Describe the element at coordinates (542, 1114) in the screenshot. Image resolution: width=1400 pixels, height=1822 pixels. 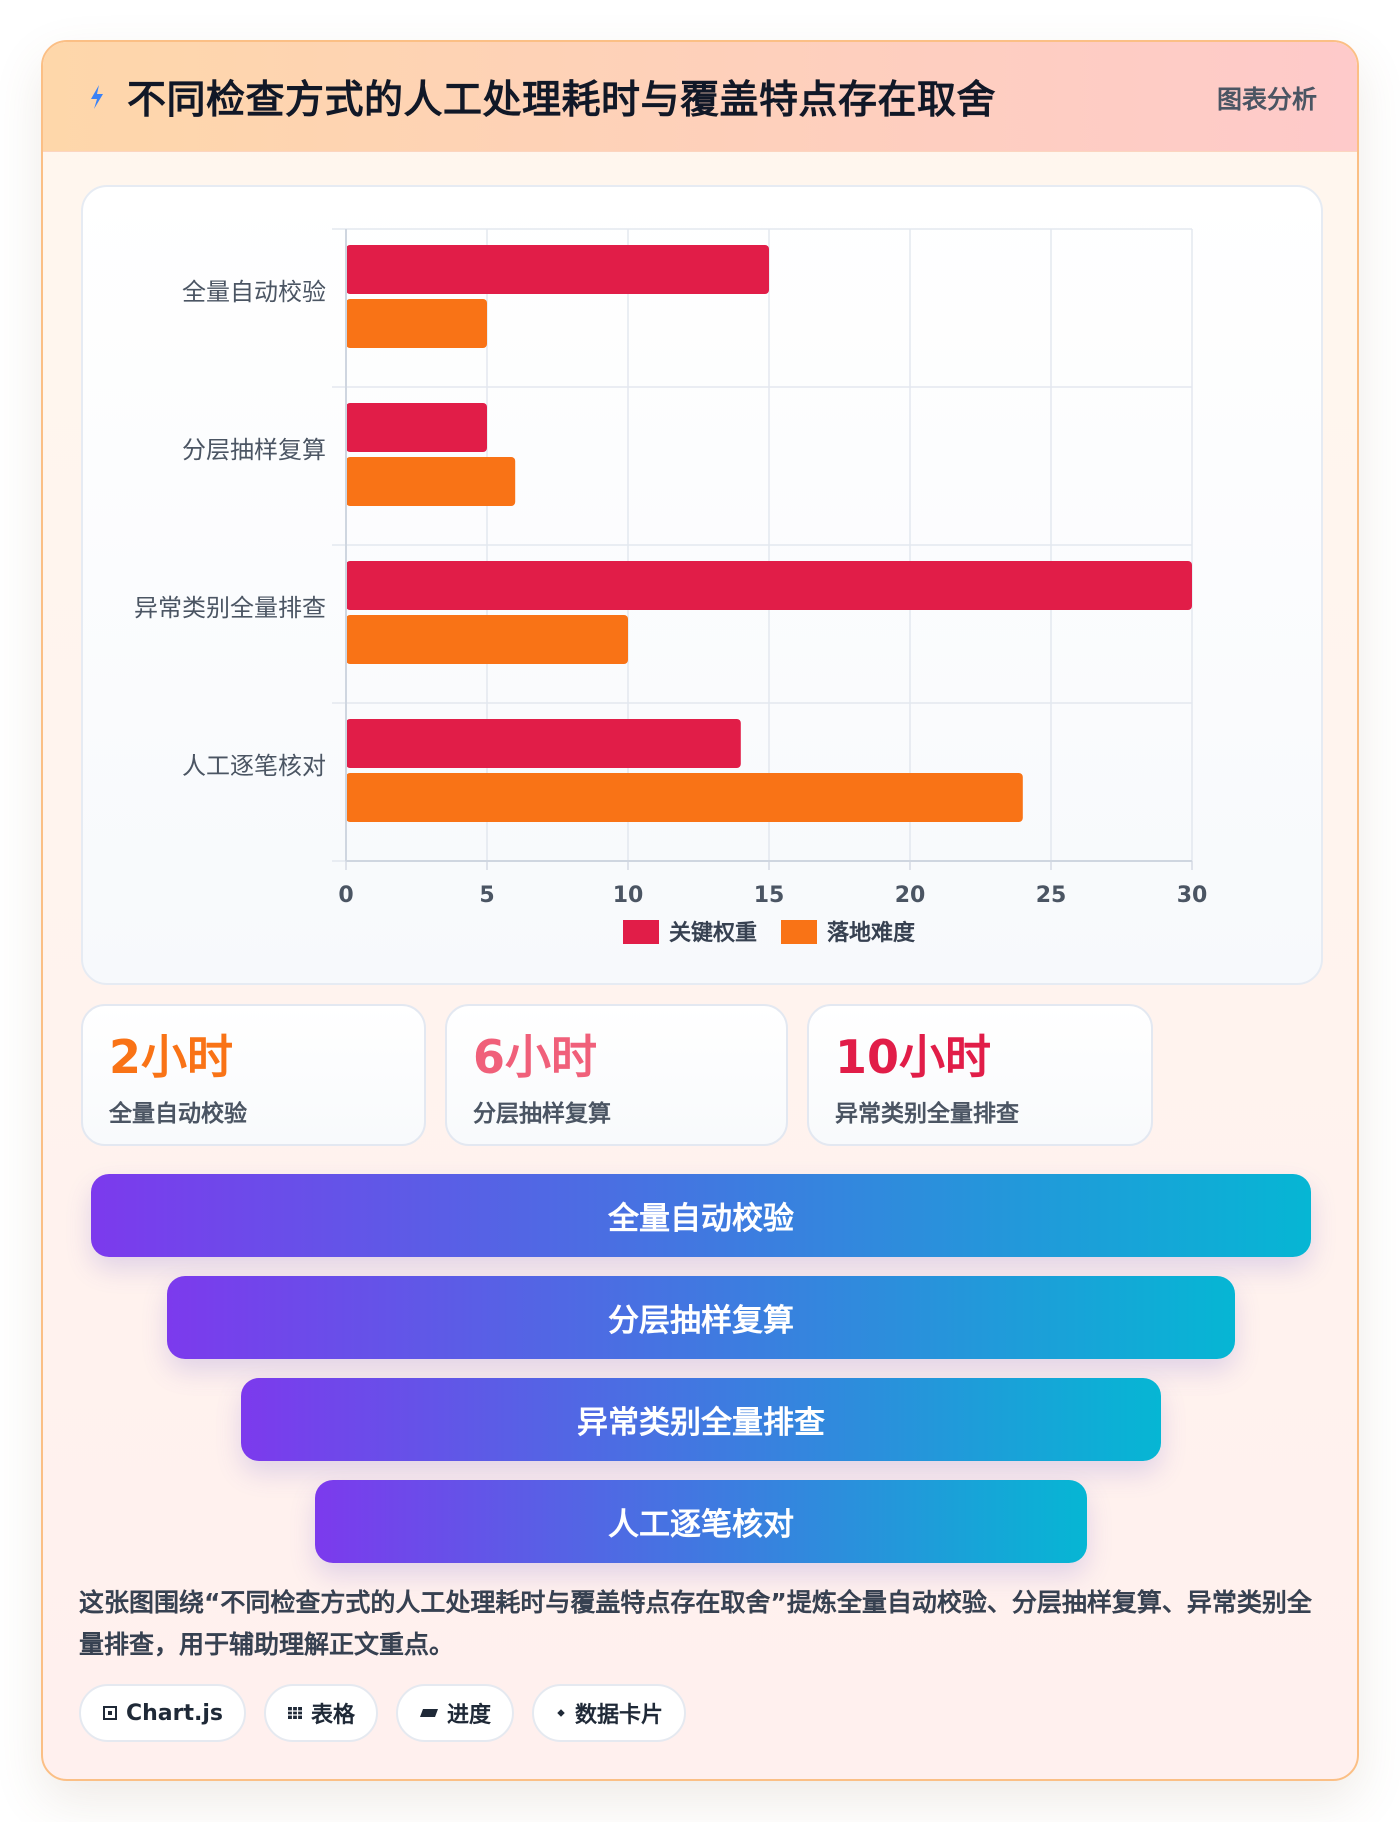
I see `stat-label: 分层抽样复算` at that location.